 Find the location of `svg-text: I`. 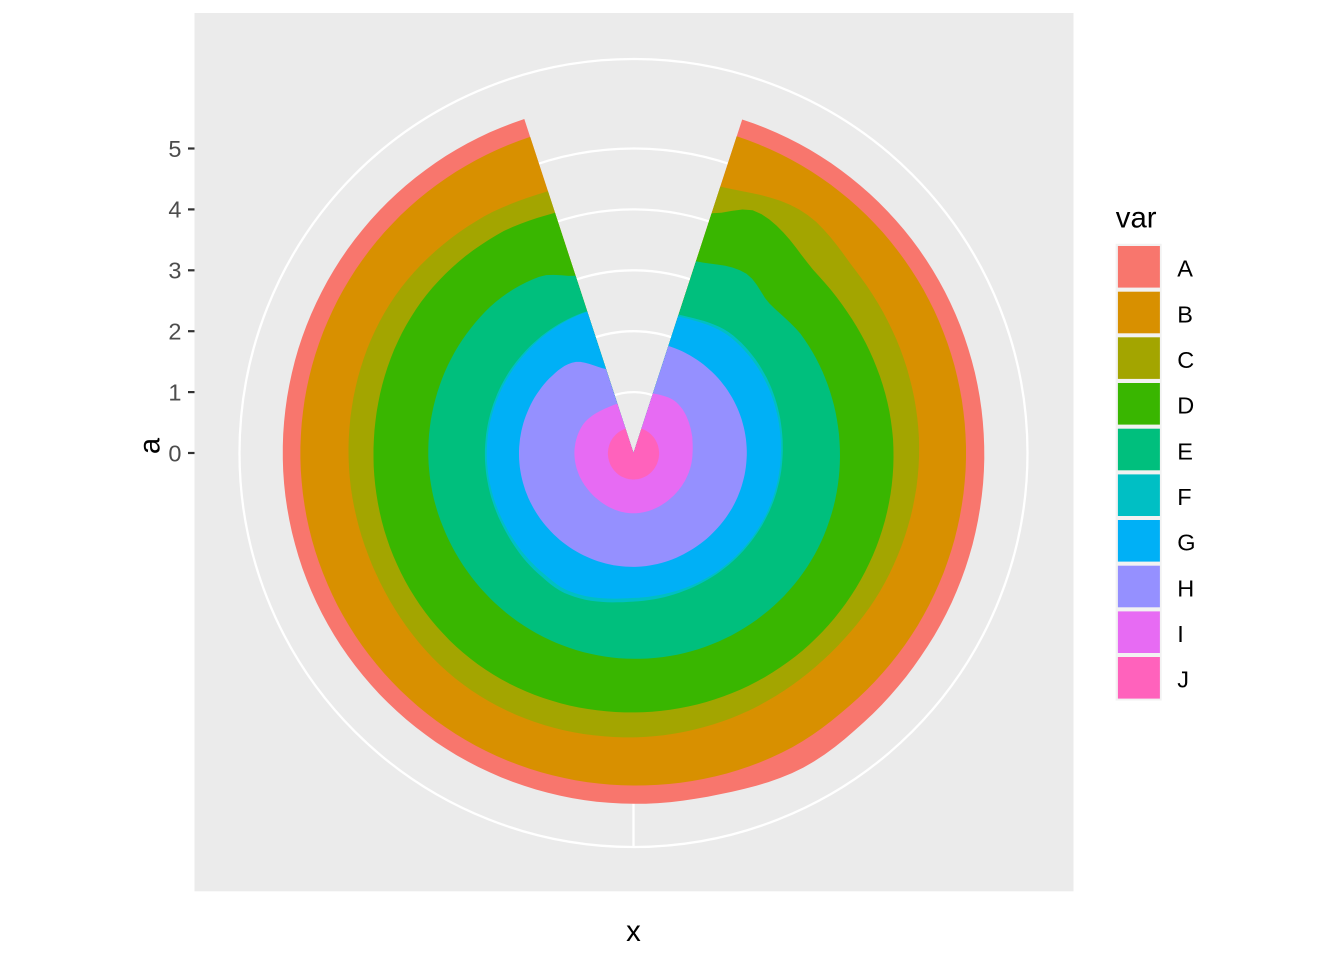

svg-text: I is located at coordinates (1180, 634).